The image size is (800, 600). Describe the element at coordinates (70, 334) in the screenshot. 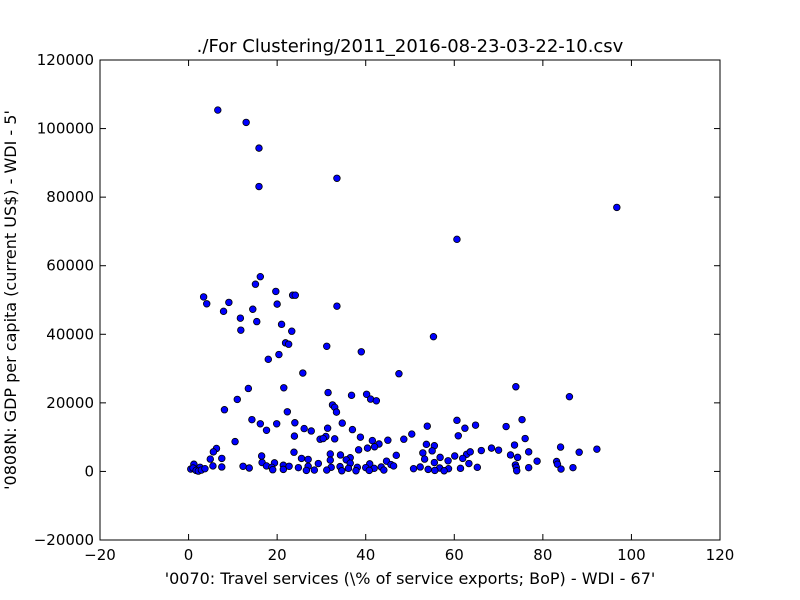

I see `y-tick-label: 40000` at that location.